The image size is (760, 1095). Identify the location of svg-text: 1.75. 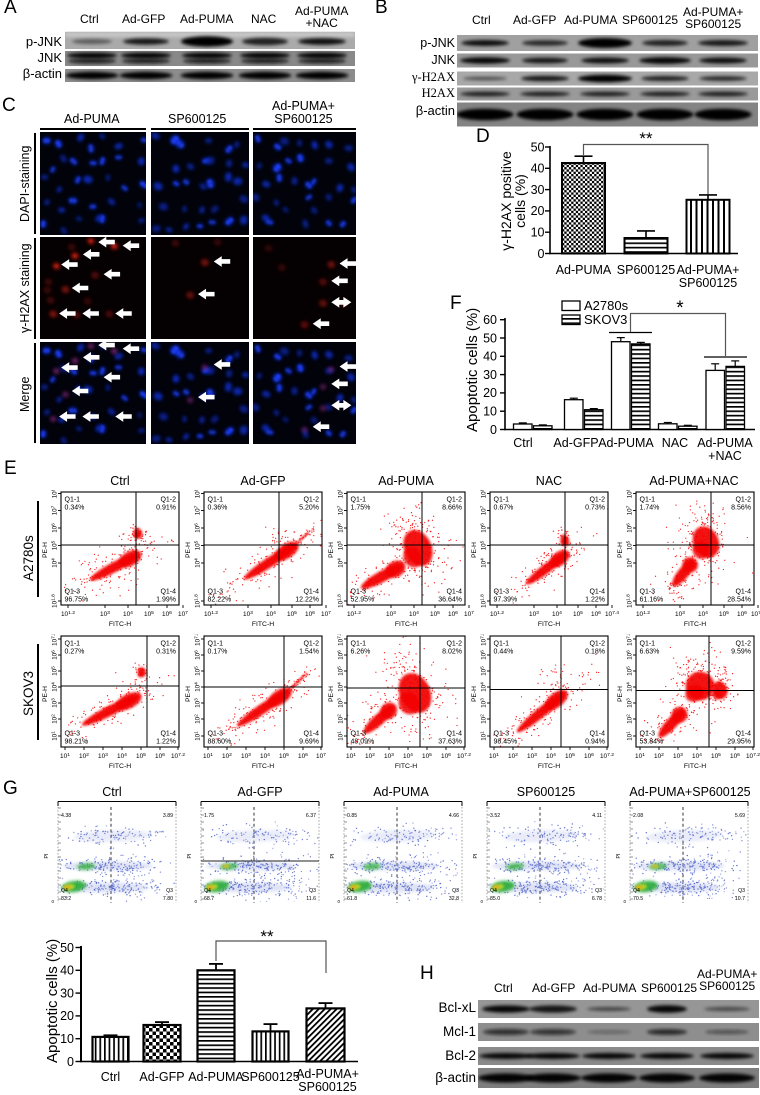
(209, 816).